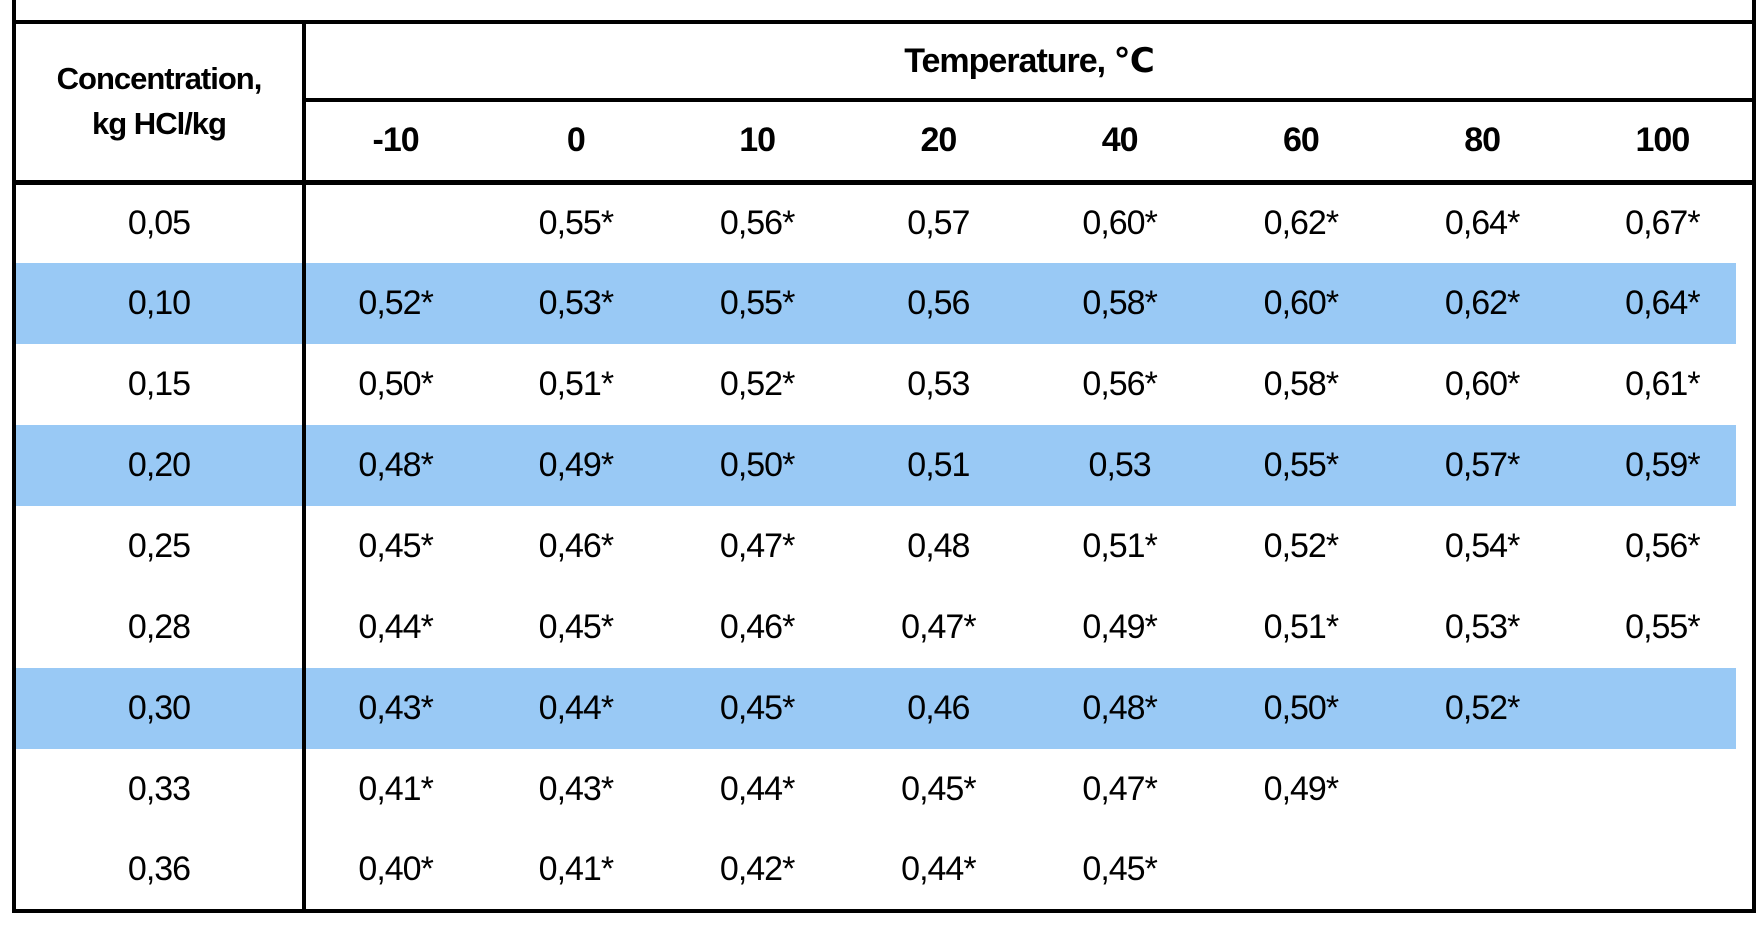 The image size is (1760, 934). Describe the element at coordinates (1482, 223) in the screenshot. I see `value-cell: 0,64*` at that location.